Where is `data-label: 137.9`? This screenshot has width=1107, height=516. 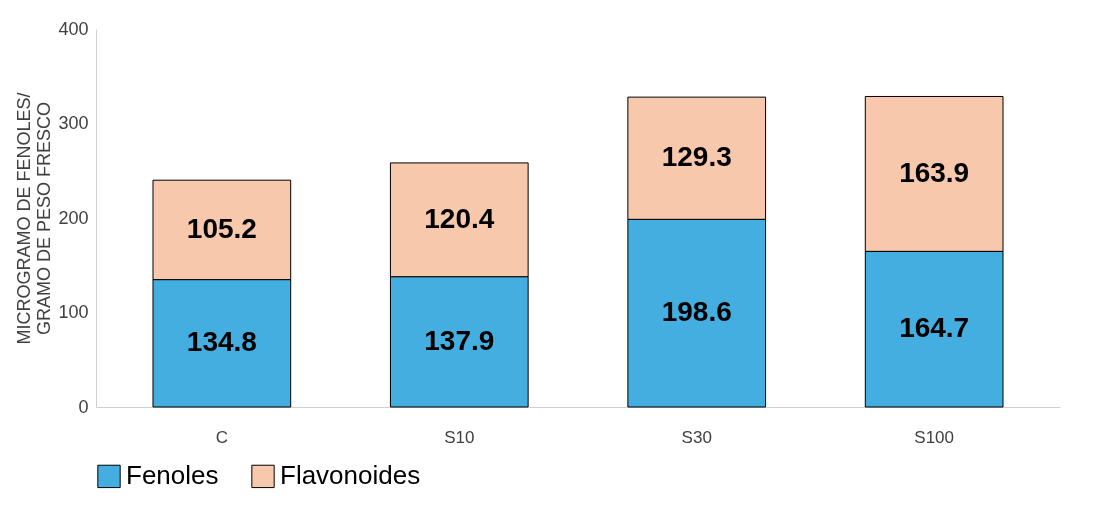
data-label: 137.9 is located at coordinates (459, 340).